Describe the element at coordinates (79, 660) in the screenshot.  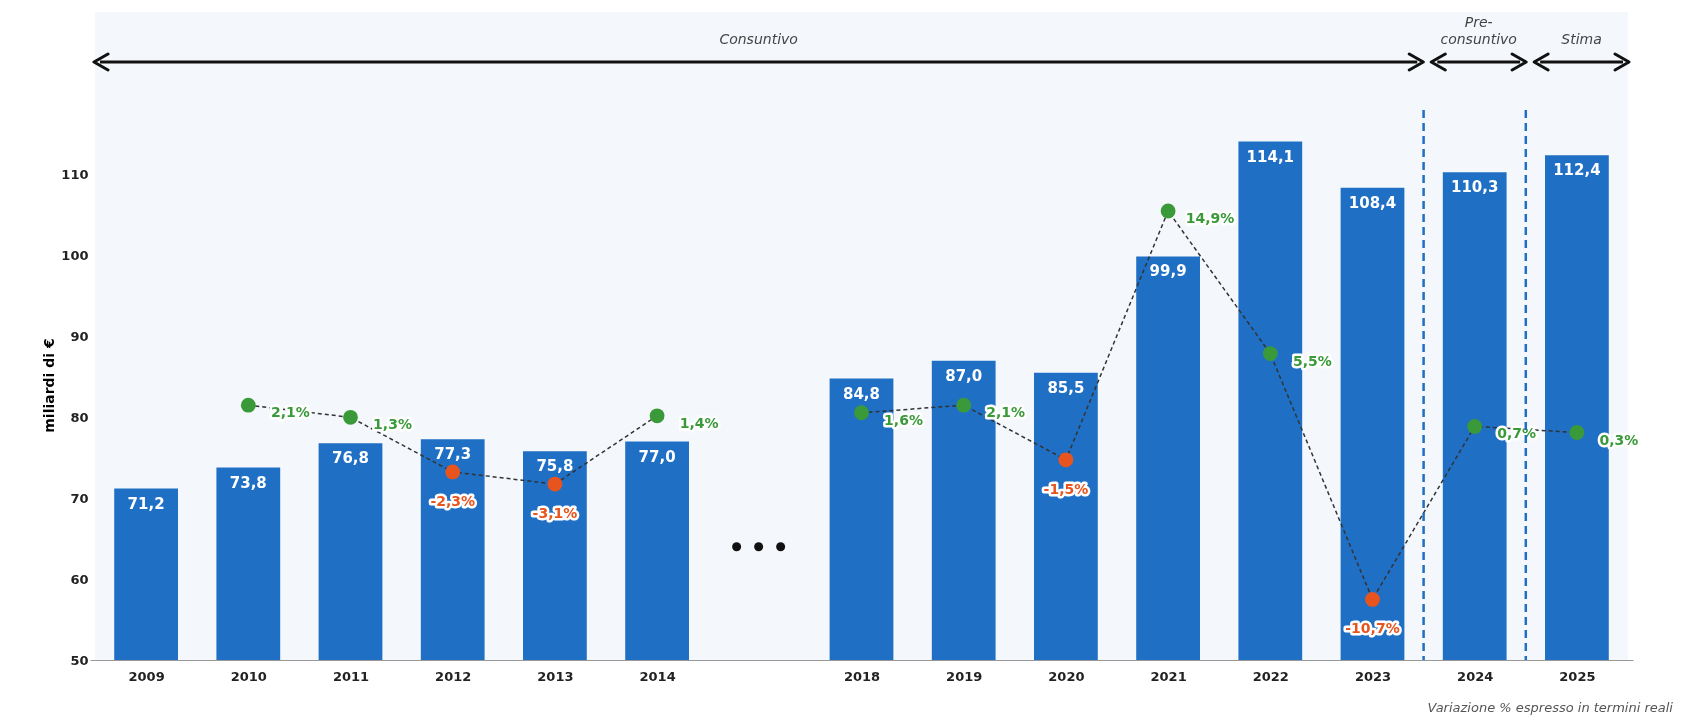
I see `y-tick-label: 50` at that location.